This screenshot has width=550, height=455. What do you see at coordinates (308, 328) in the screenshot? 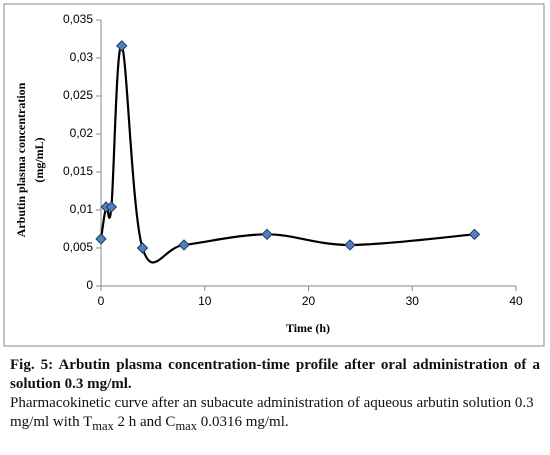
I see `x-axis-label: Time (h)` at bounding box center [308, 328].